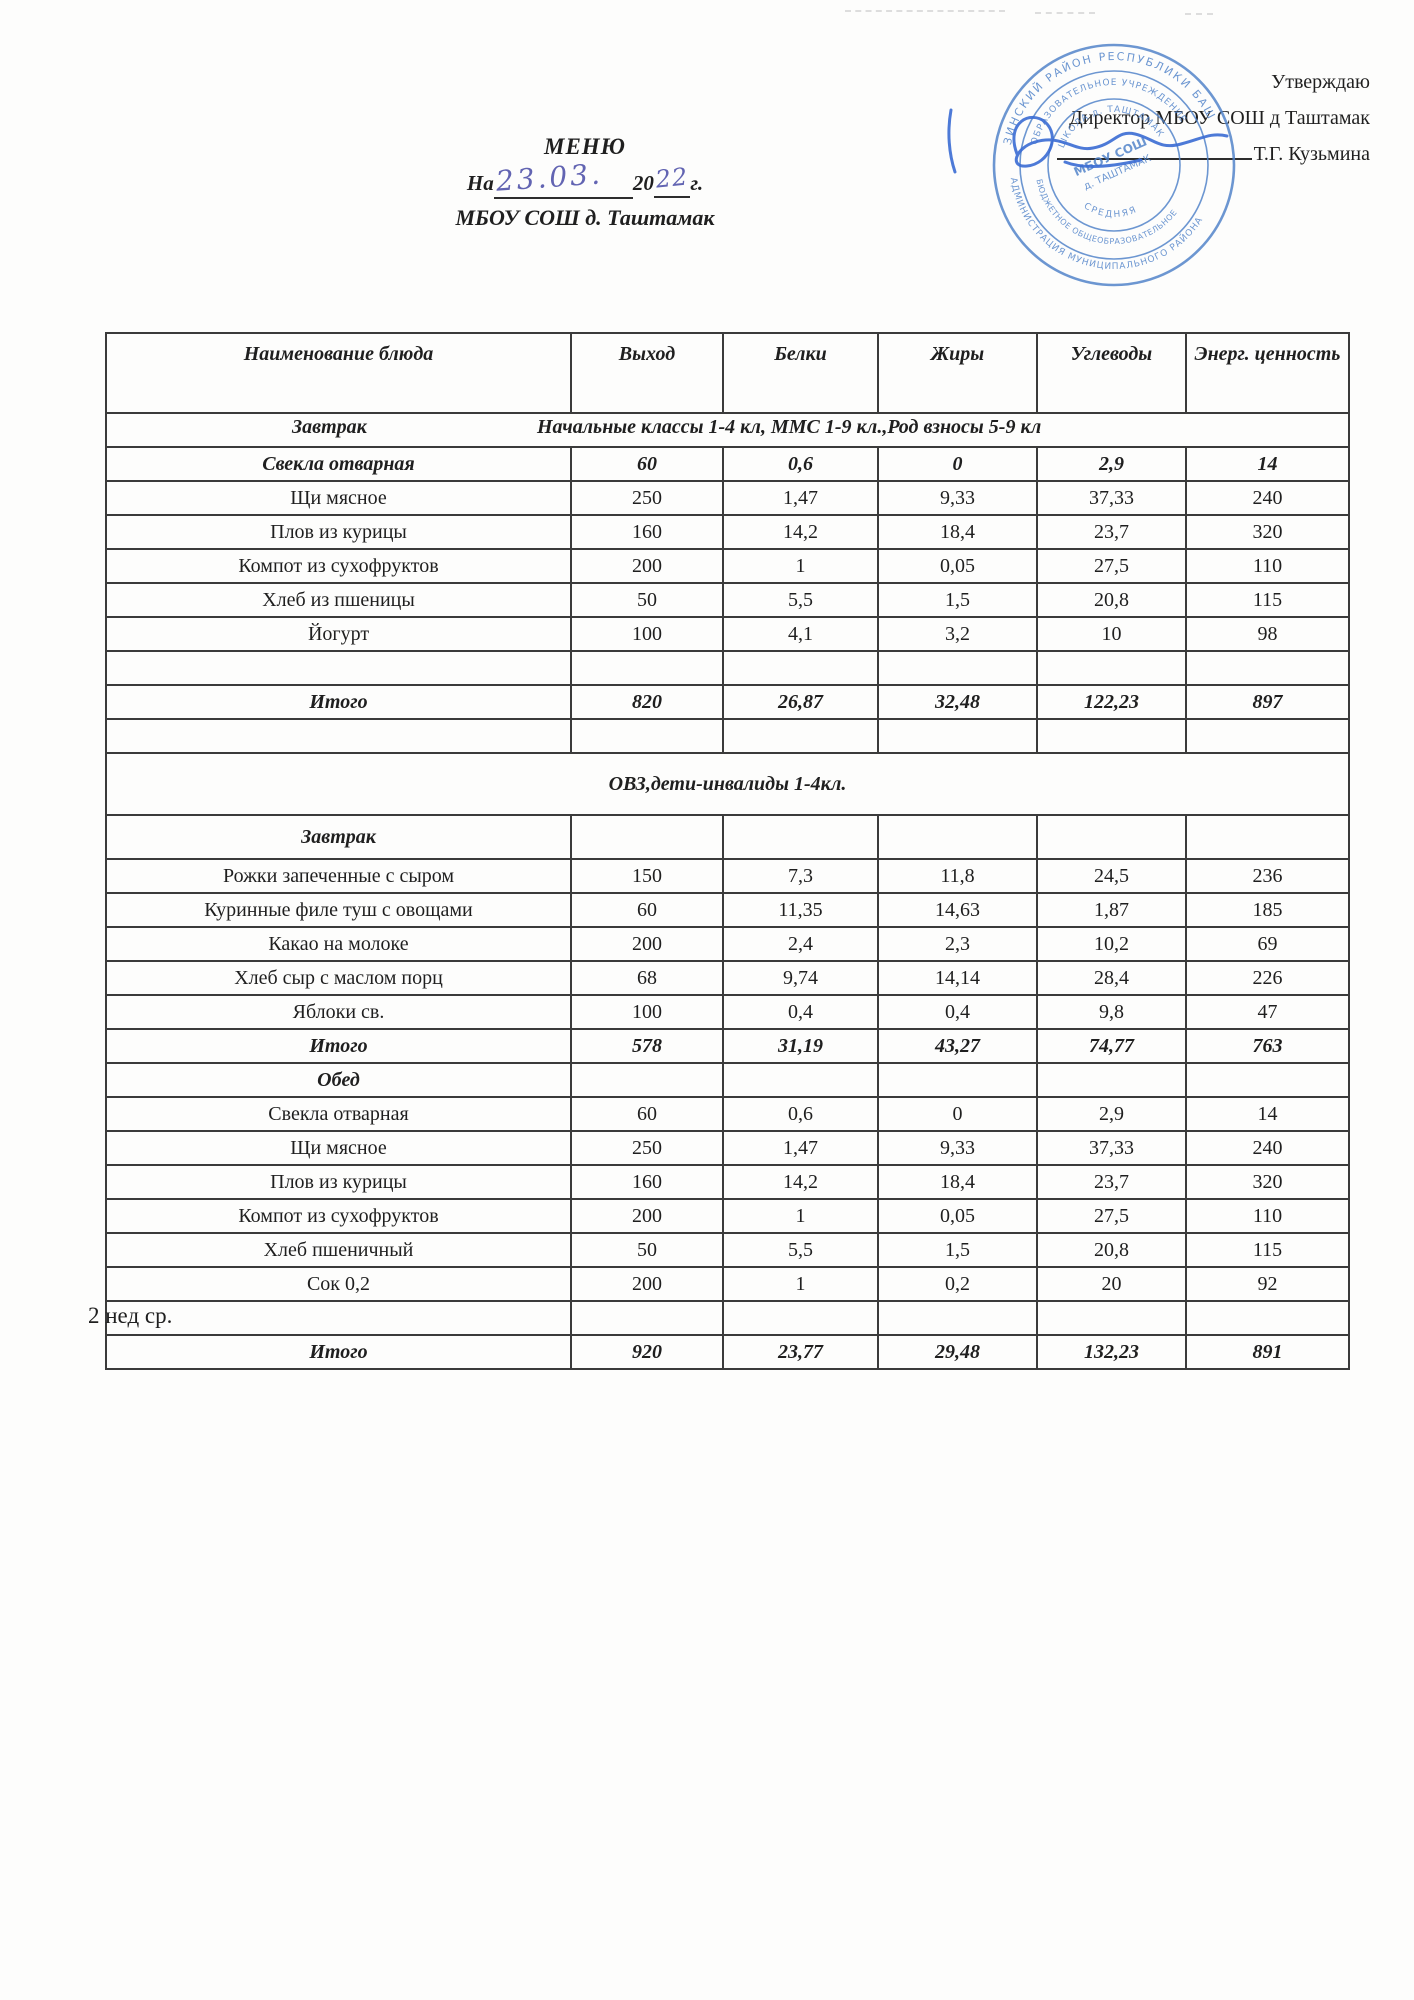  I want to click on table-row: Обед, so click(727, 1080).